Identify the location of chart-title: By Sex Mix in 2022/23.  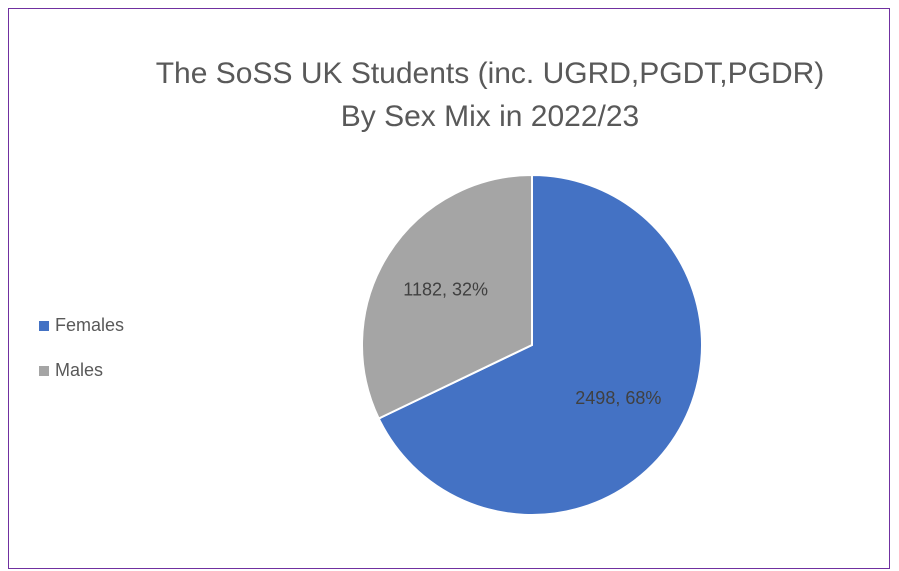
(490, 116).